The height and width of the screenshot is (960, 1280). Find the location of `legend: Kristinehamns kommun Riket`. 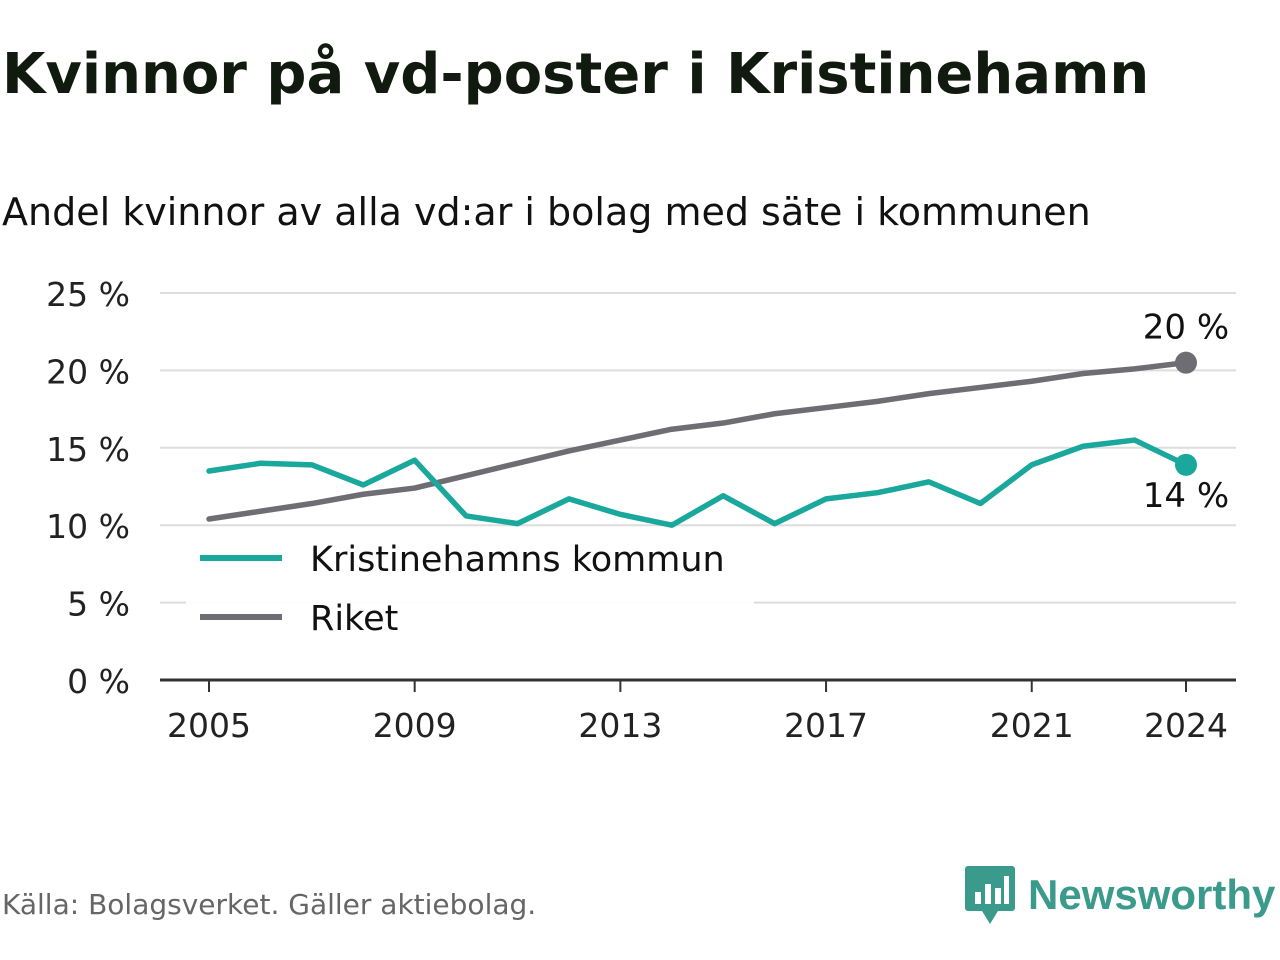

legend: Kristinehamns kommun Riket is located at coordinates (470, 589).